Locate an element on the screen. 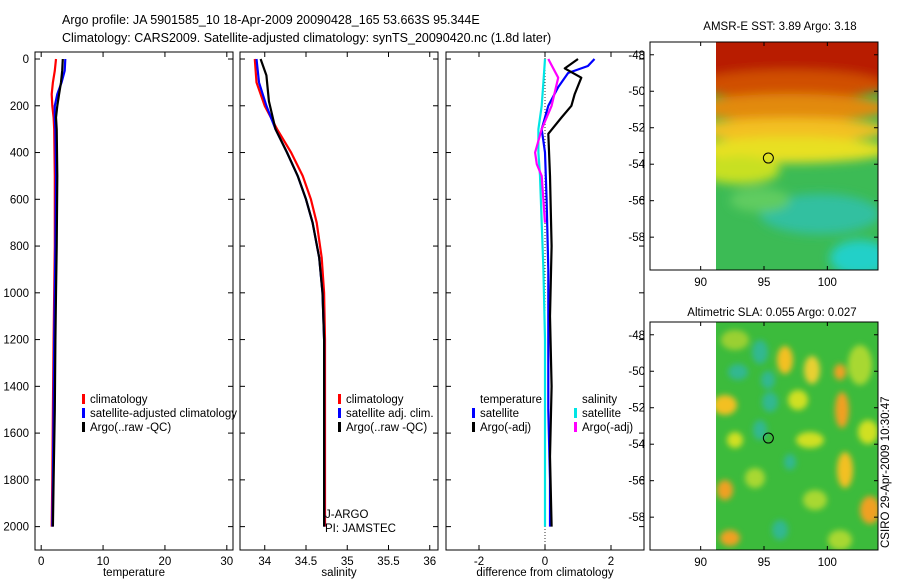 The image size is (900, 580). legend-title: temperature is located at coordinates (511, 400).